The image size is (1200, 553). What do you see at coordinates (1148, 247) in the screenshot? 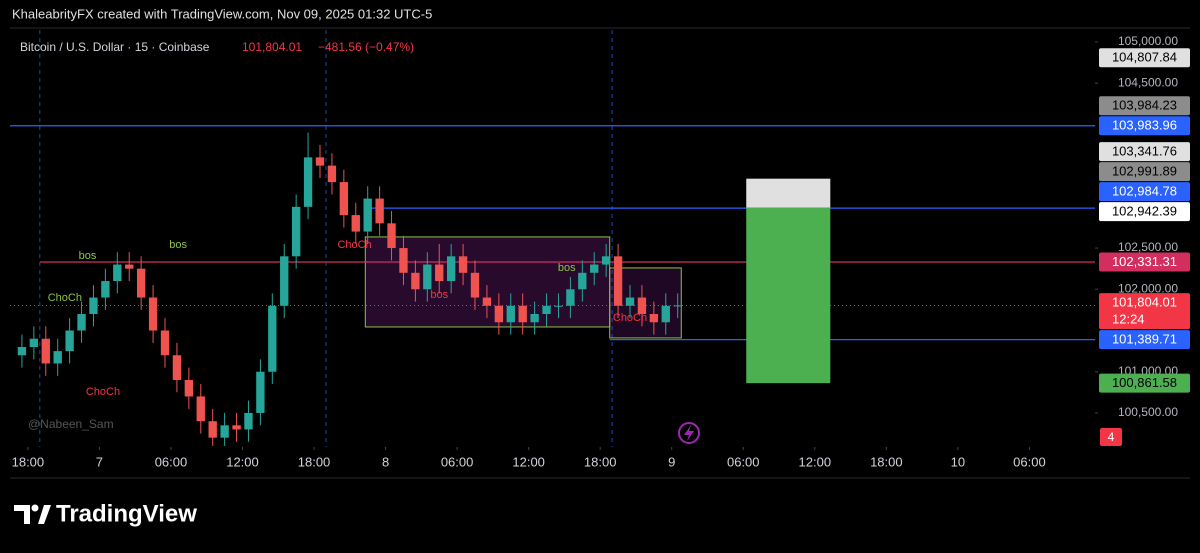
I see `y-tick-label: 102,500.00` at bounding box center [1148, 247].